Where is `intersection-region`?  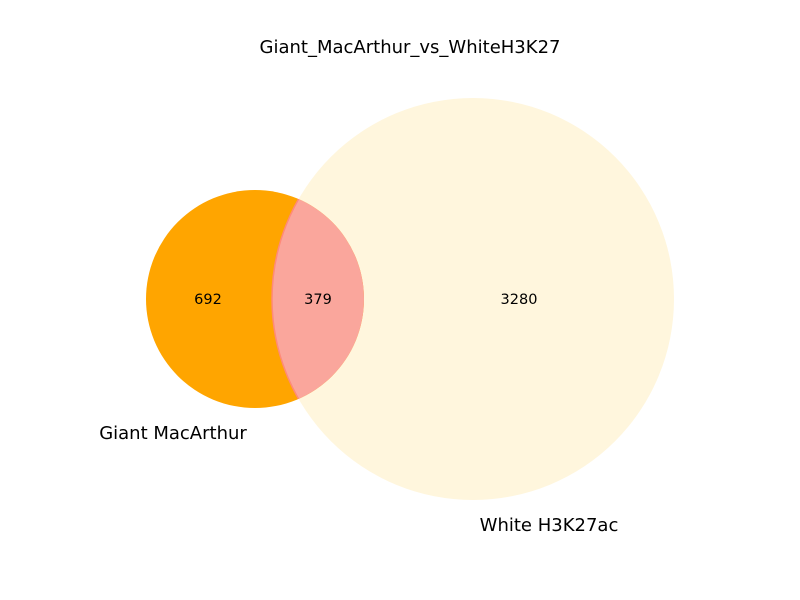 intersection-region is located at coordinates (317, 299).